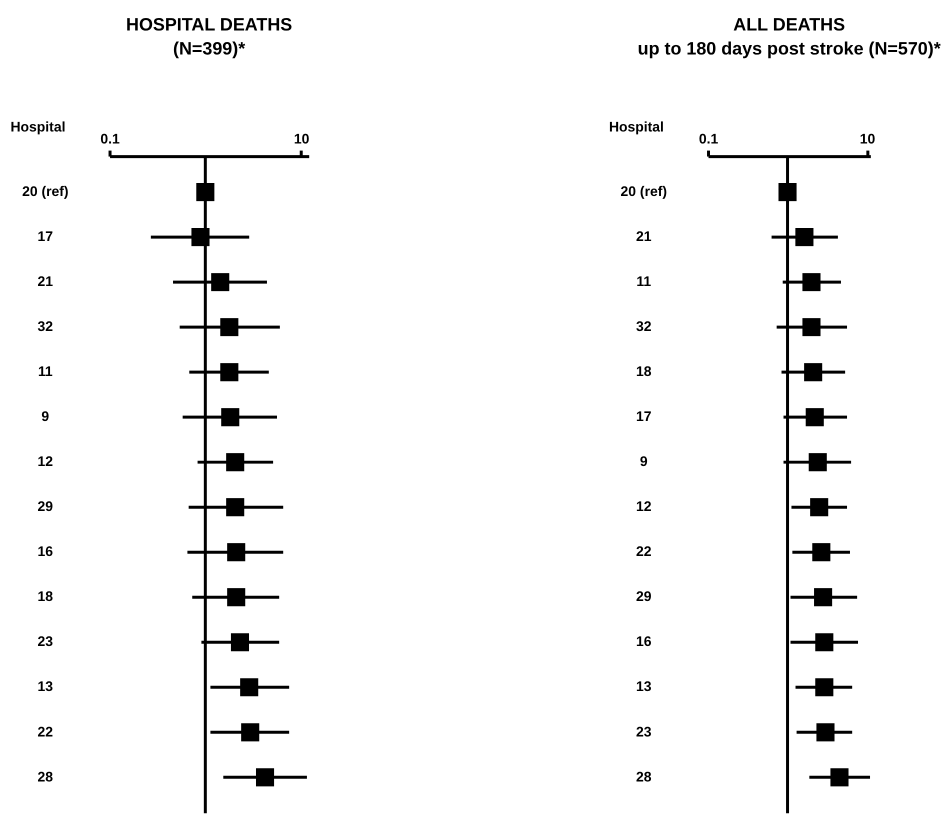 The image size is (951, 826). What do you see at coordinates (789, 36) in the screenshot?
I see `chart-title: ALL DEATHS up to 180 days post stroke (N=570)*` at bounding box center [789, 36].